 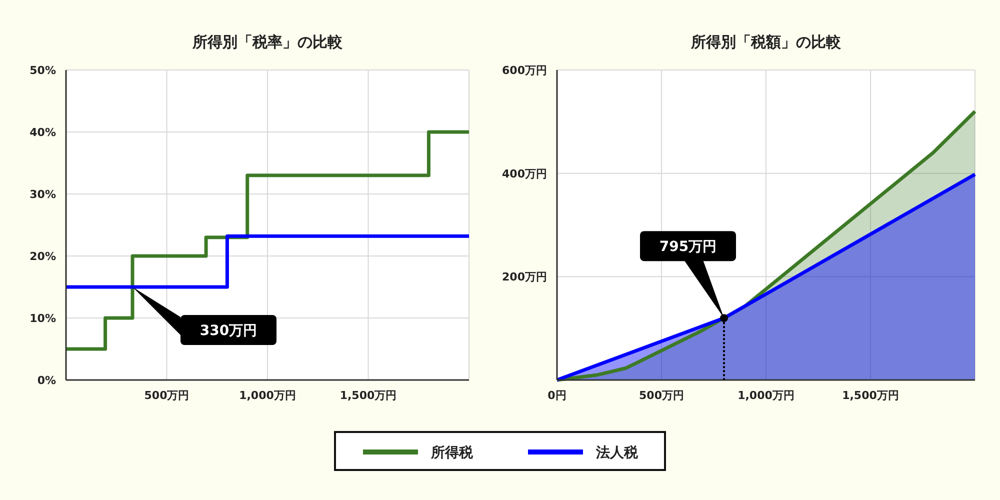 What do you see at coordinates (452, 452) in the screenshot?
I see `legend-label: 所得税` at bounding box center [452, 452].